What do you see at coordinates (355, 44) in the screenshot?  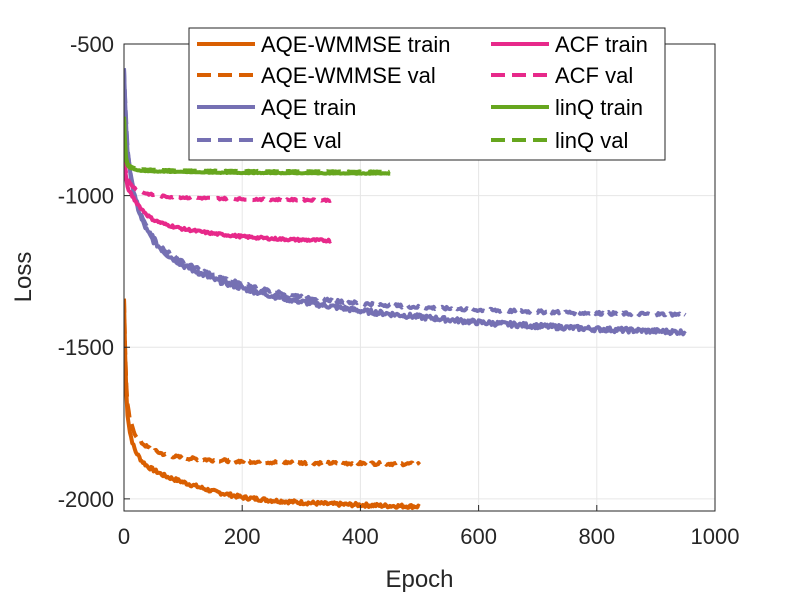 I see `legend-label: AQE-WMMSE train` at bounding box center [355, 44].